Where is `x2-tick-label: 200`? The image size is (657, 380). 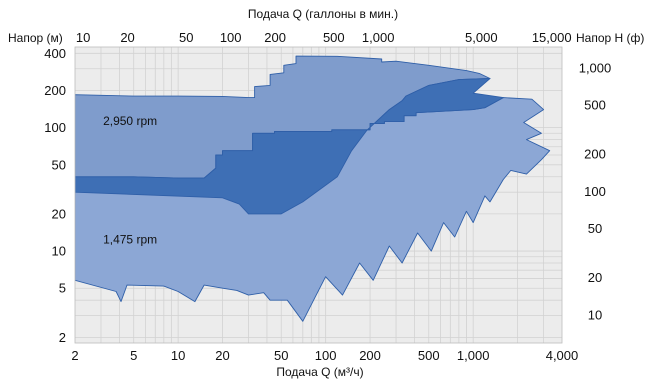 x2-tick-label: 200 is located at coordinates (275, 37).